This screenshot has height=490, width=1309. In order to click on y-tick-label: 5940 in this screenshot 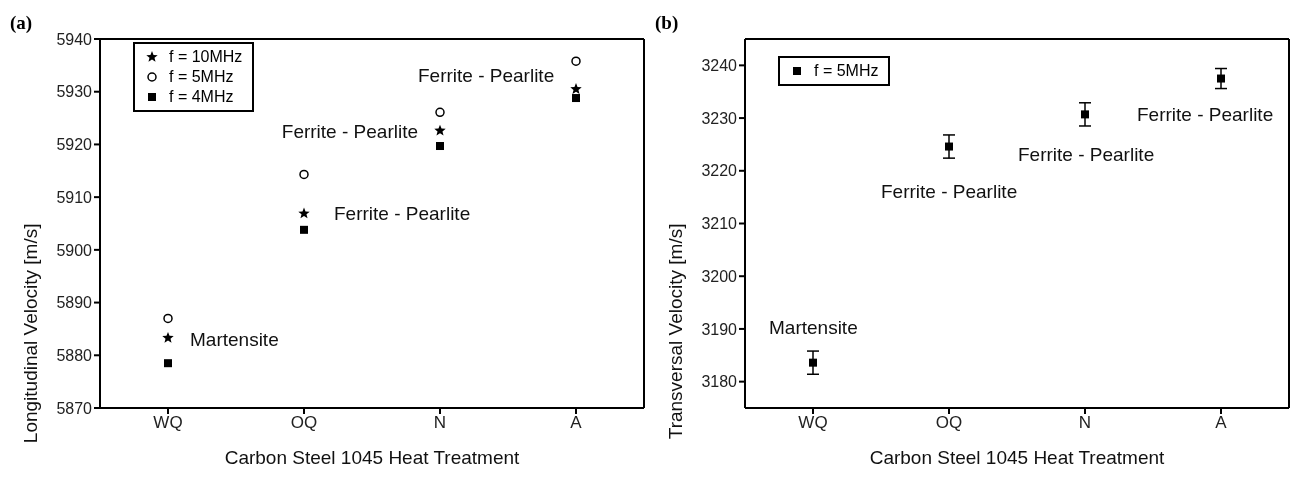, I will do `click(74, 39)`.